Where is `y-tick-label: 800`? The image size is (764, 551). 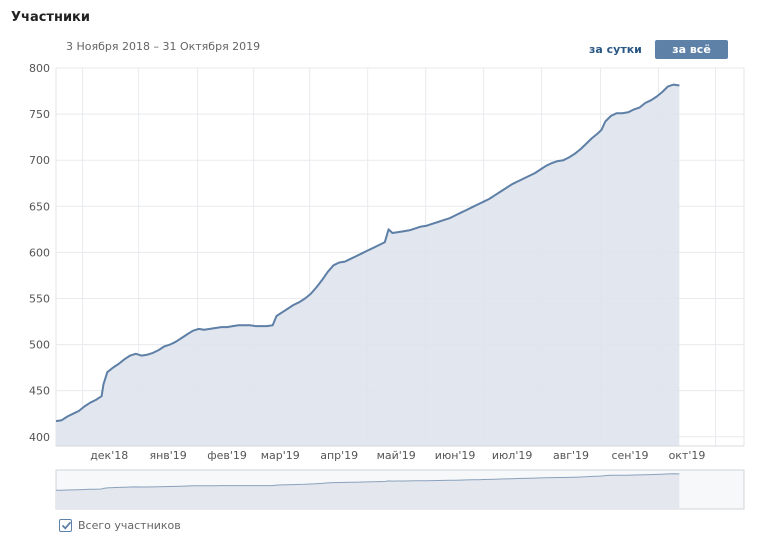
y-tick-label: 800 is located at coordinates (39, 68).